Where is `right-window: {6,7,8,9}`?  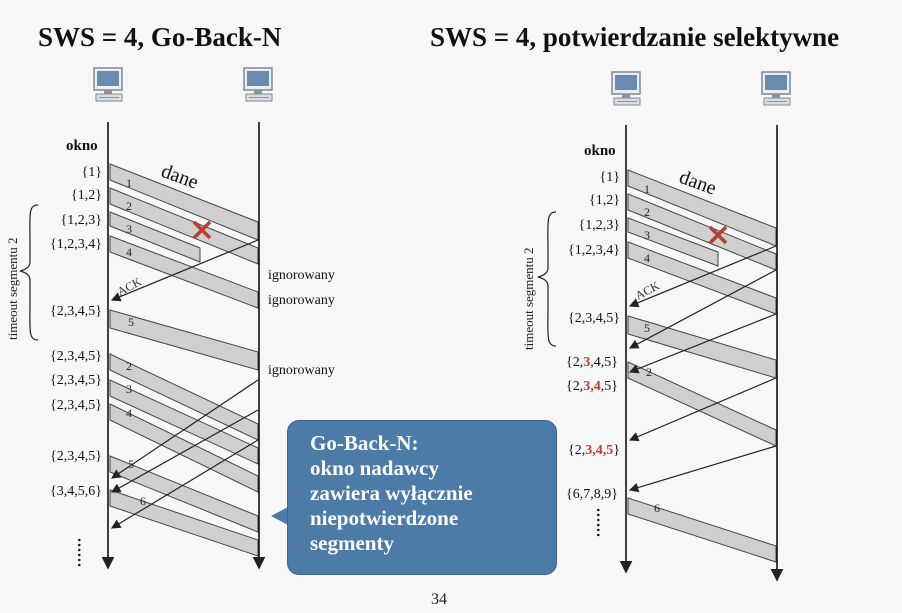
right-window: {6,7,8,9} is located at coordinates (592, 494).